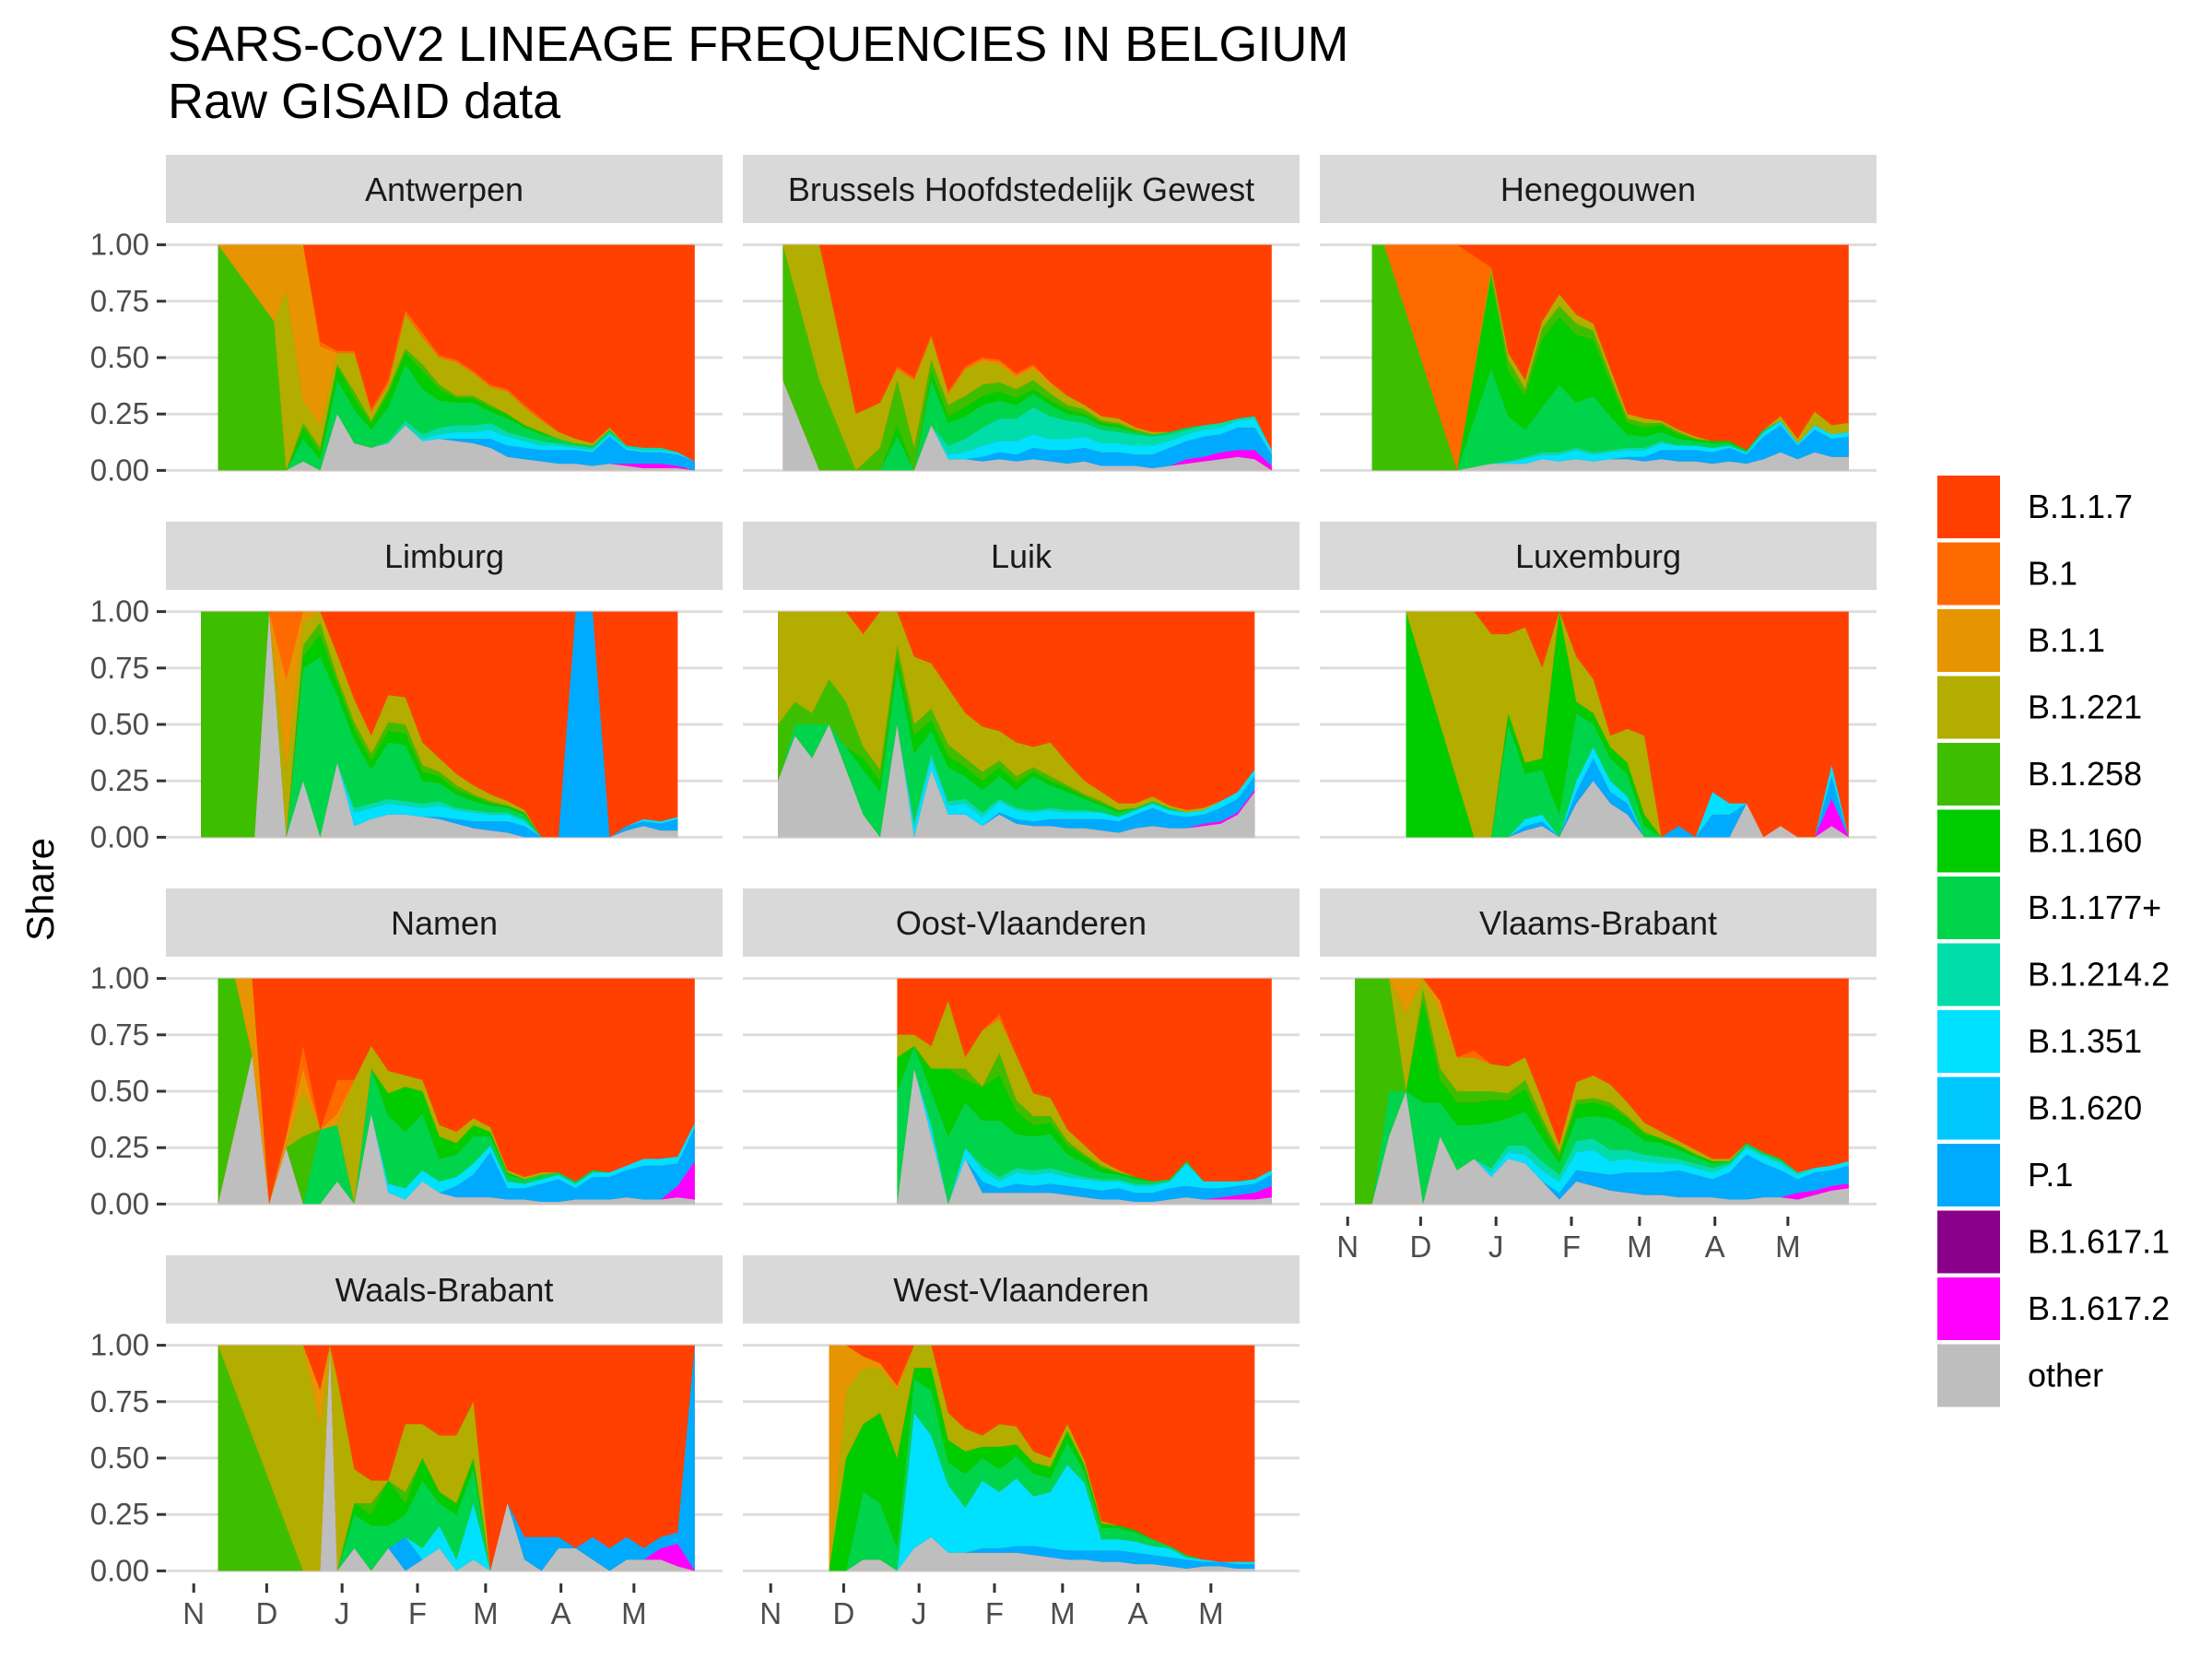 This screenshot has height=1659, width=2212. I want to click on chart-subtitle: Raw GISAID data, so click(364, 101).